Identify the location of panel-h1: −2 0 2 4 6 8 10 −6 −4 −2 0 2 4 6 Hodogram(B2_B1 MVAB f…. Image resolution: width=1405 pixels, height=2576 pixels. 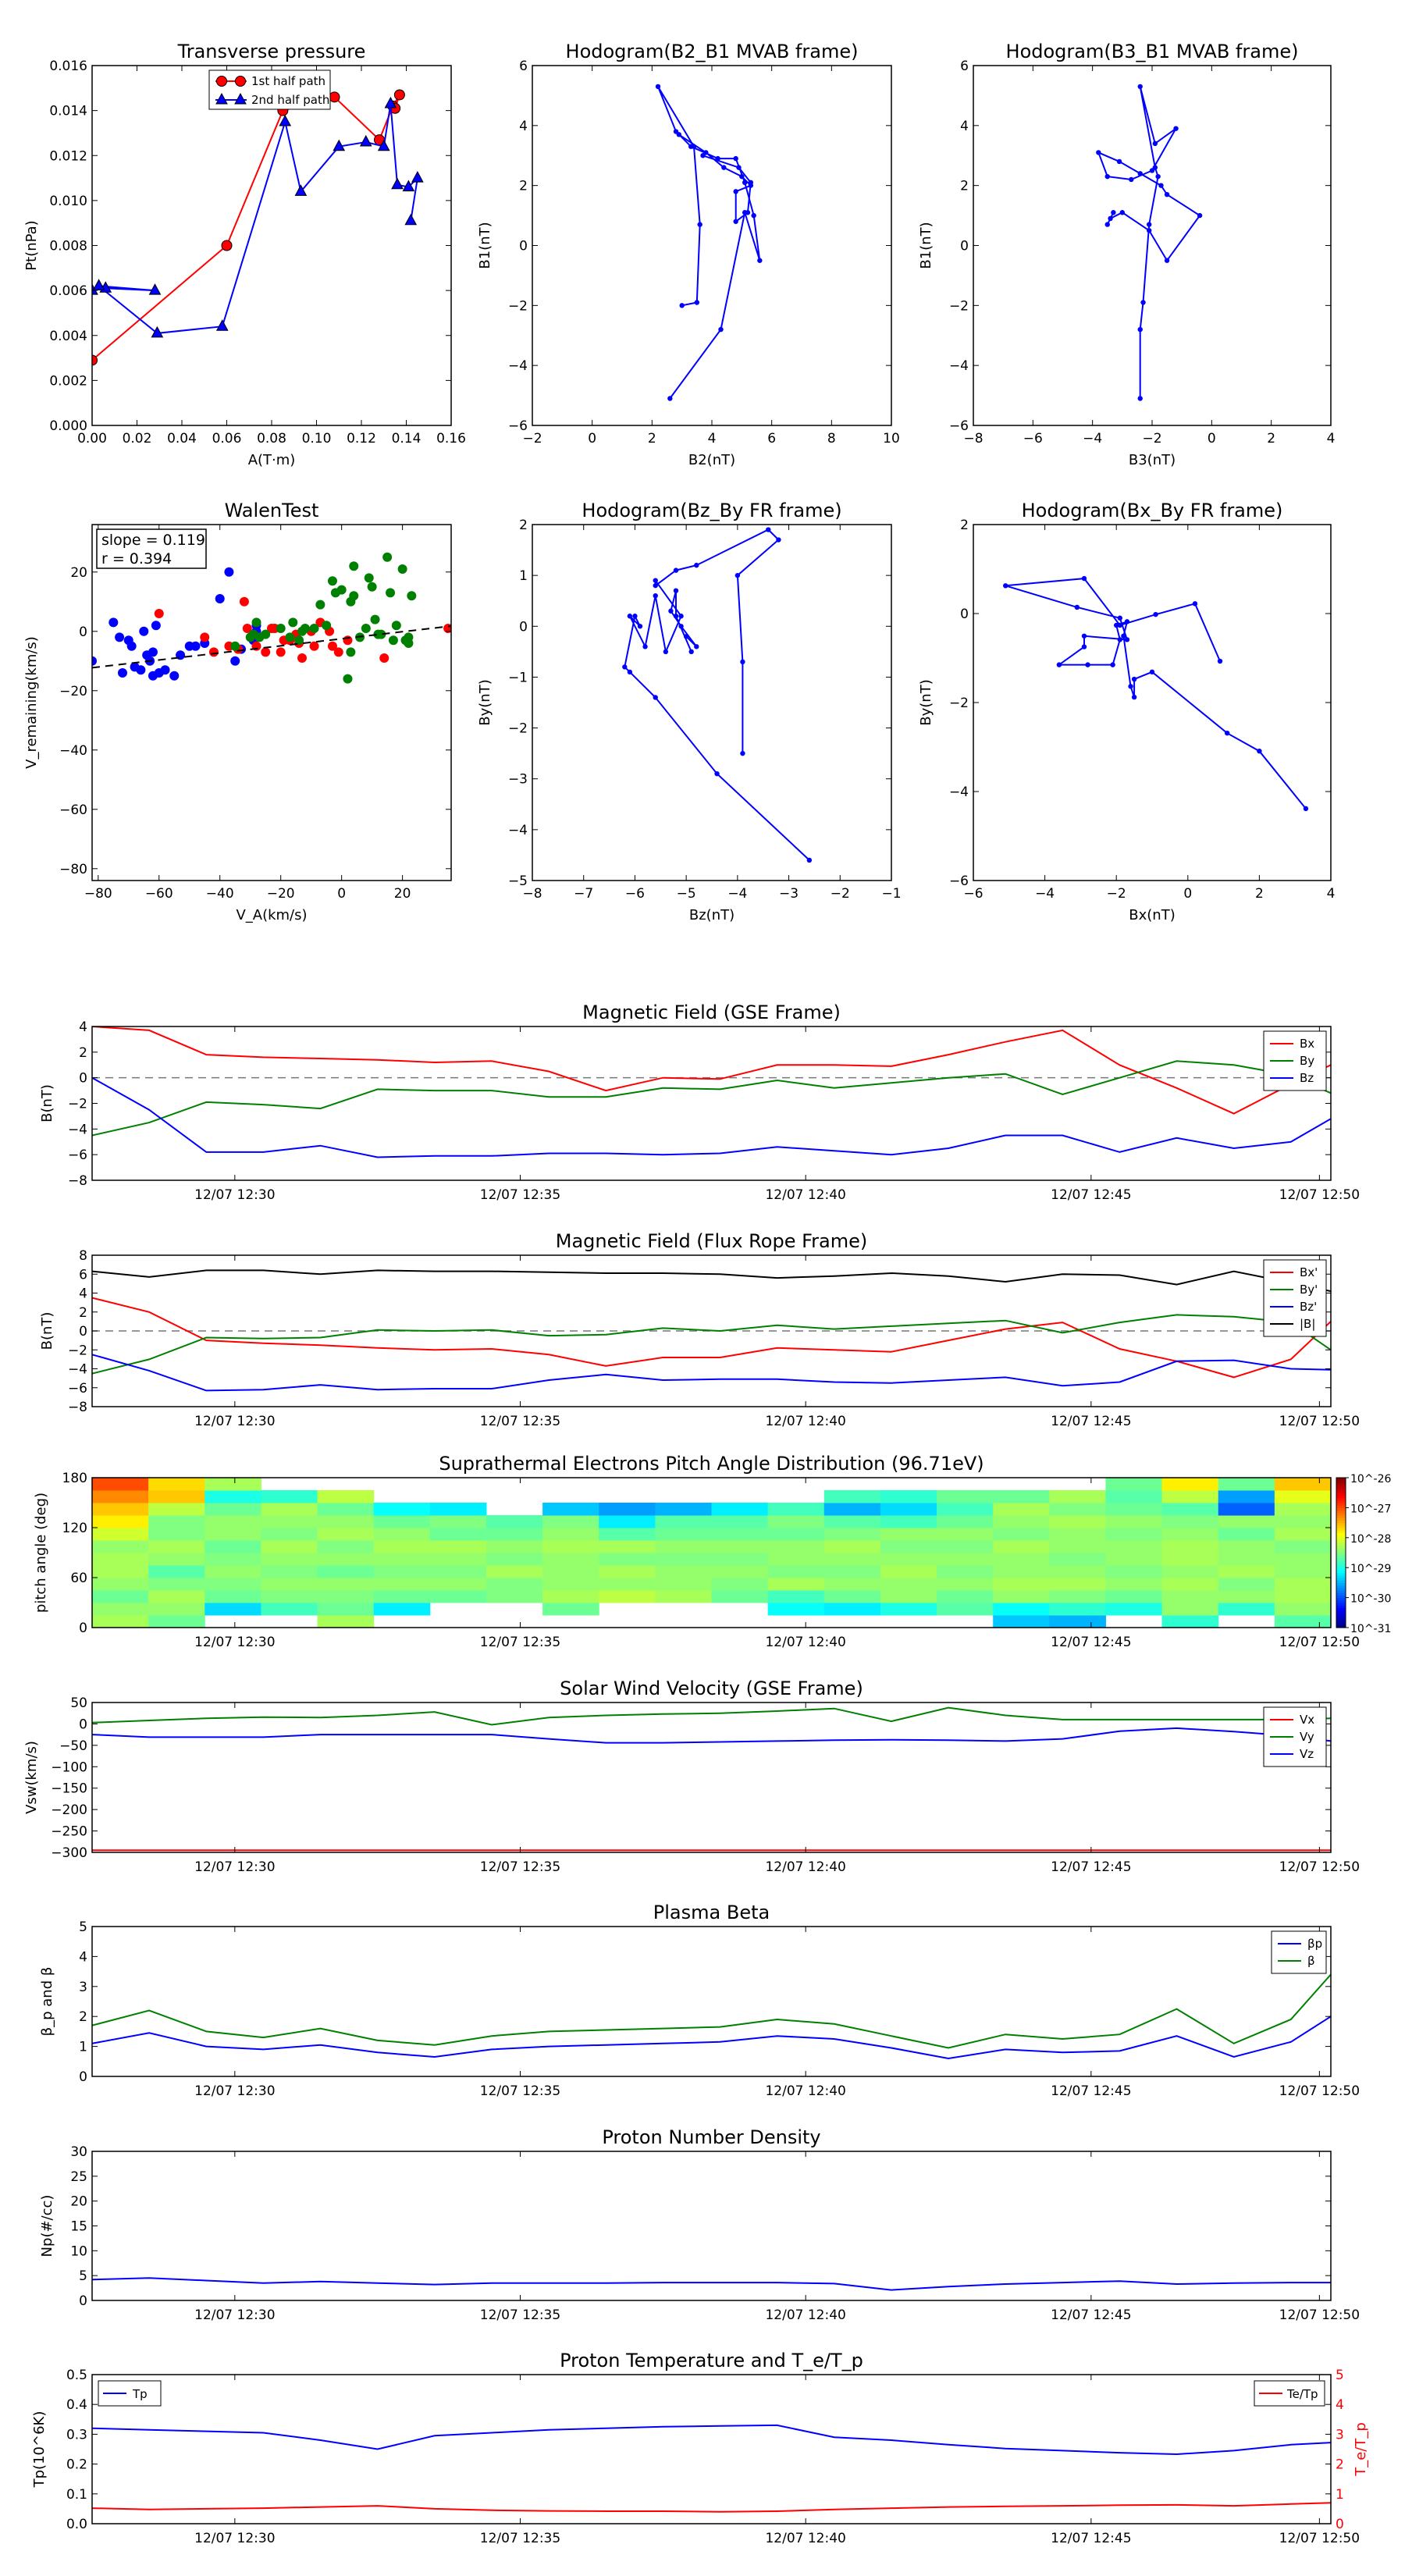
(688, 255).